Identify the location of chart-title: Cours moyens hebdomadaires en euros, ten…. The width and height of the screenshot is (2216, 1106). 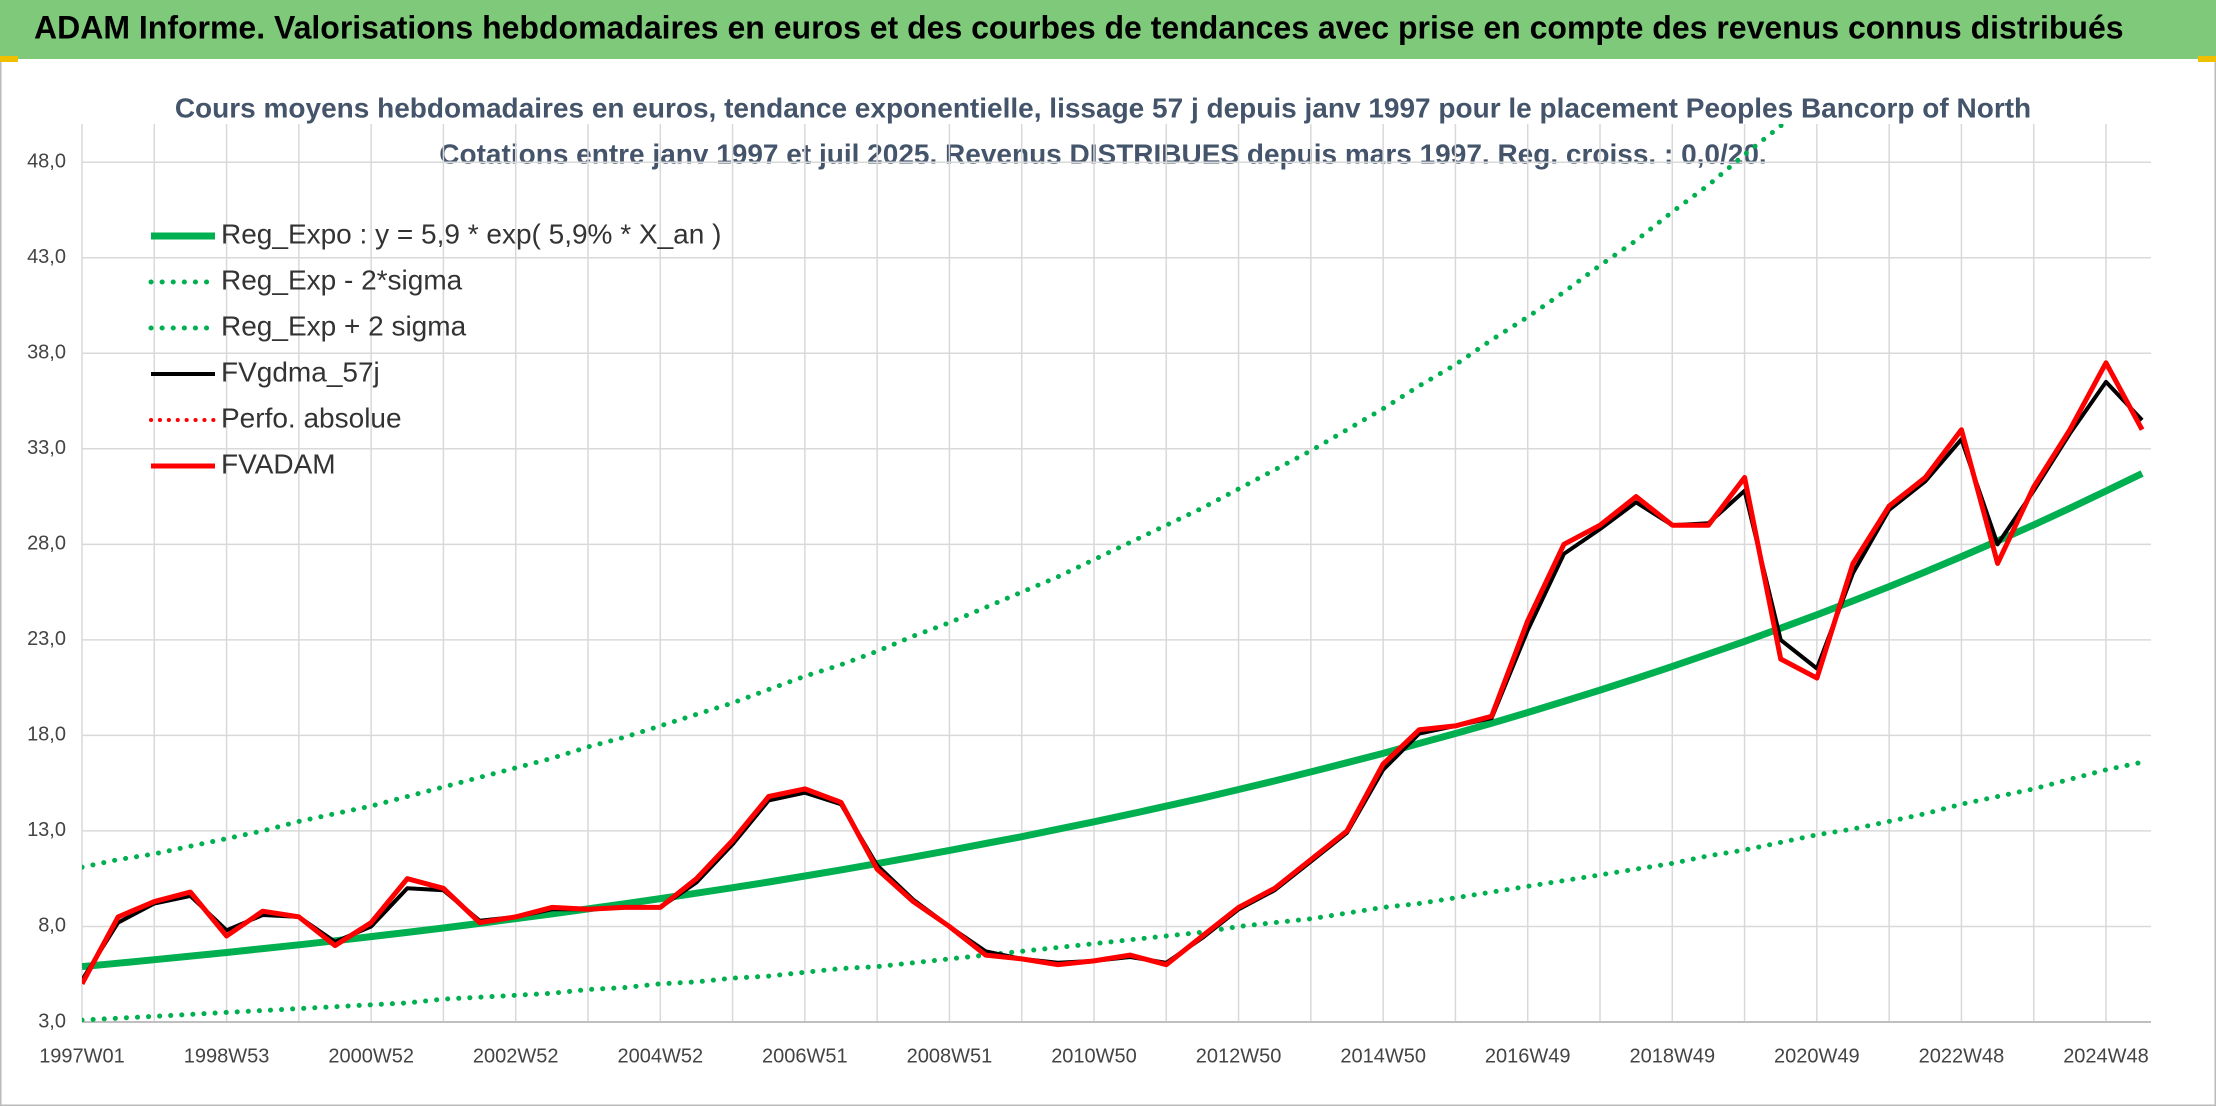
(1103, 107).